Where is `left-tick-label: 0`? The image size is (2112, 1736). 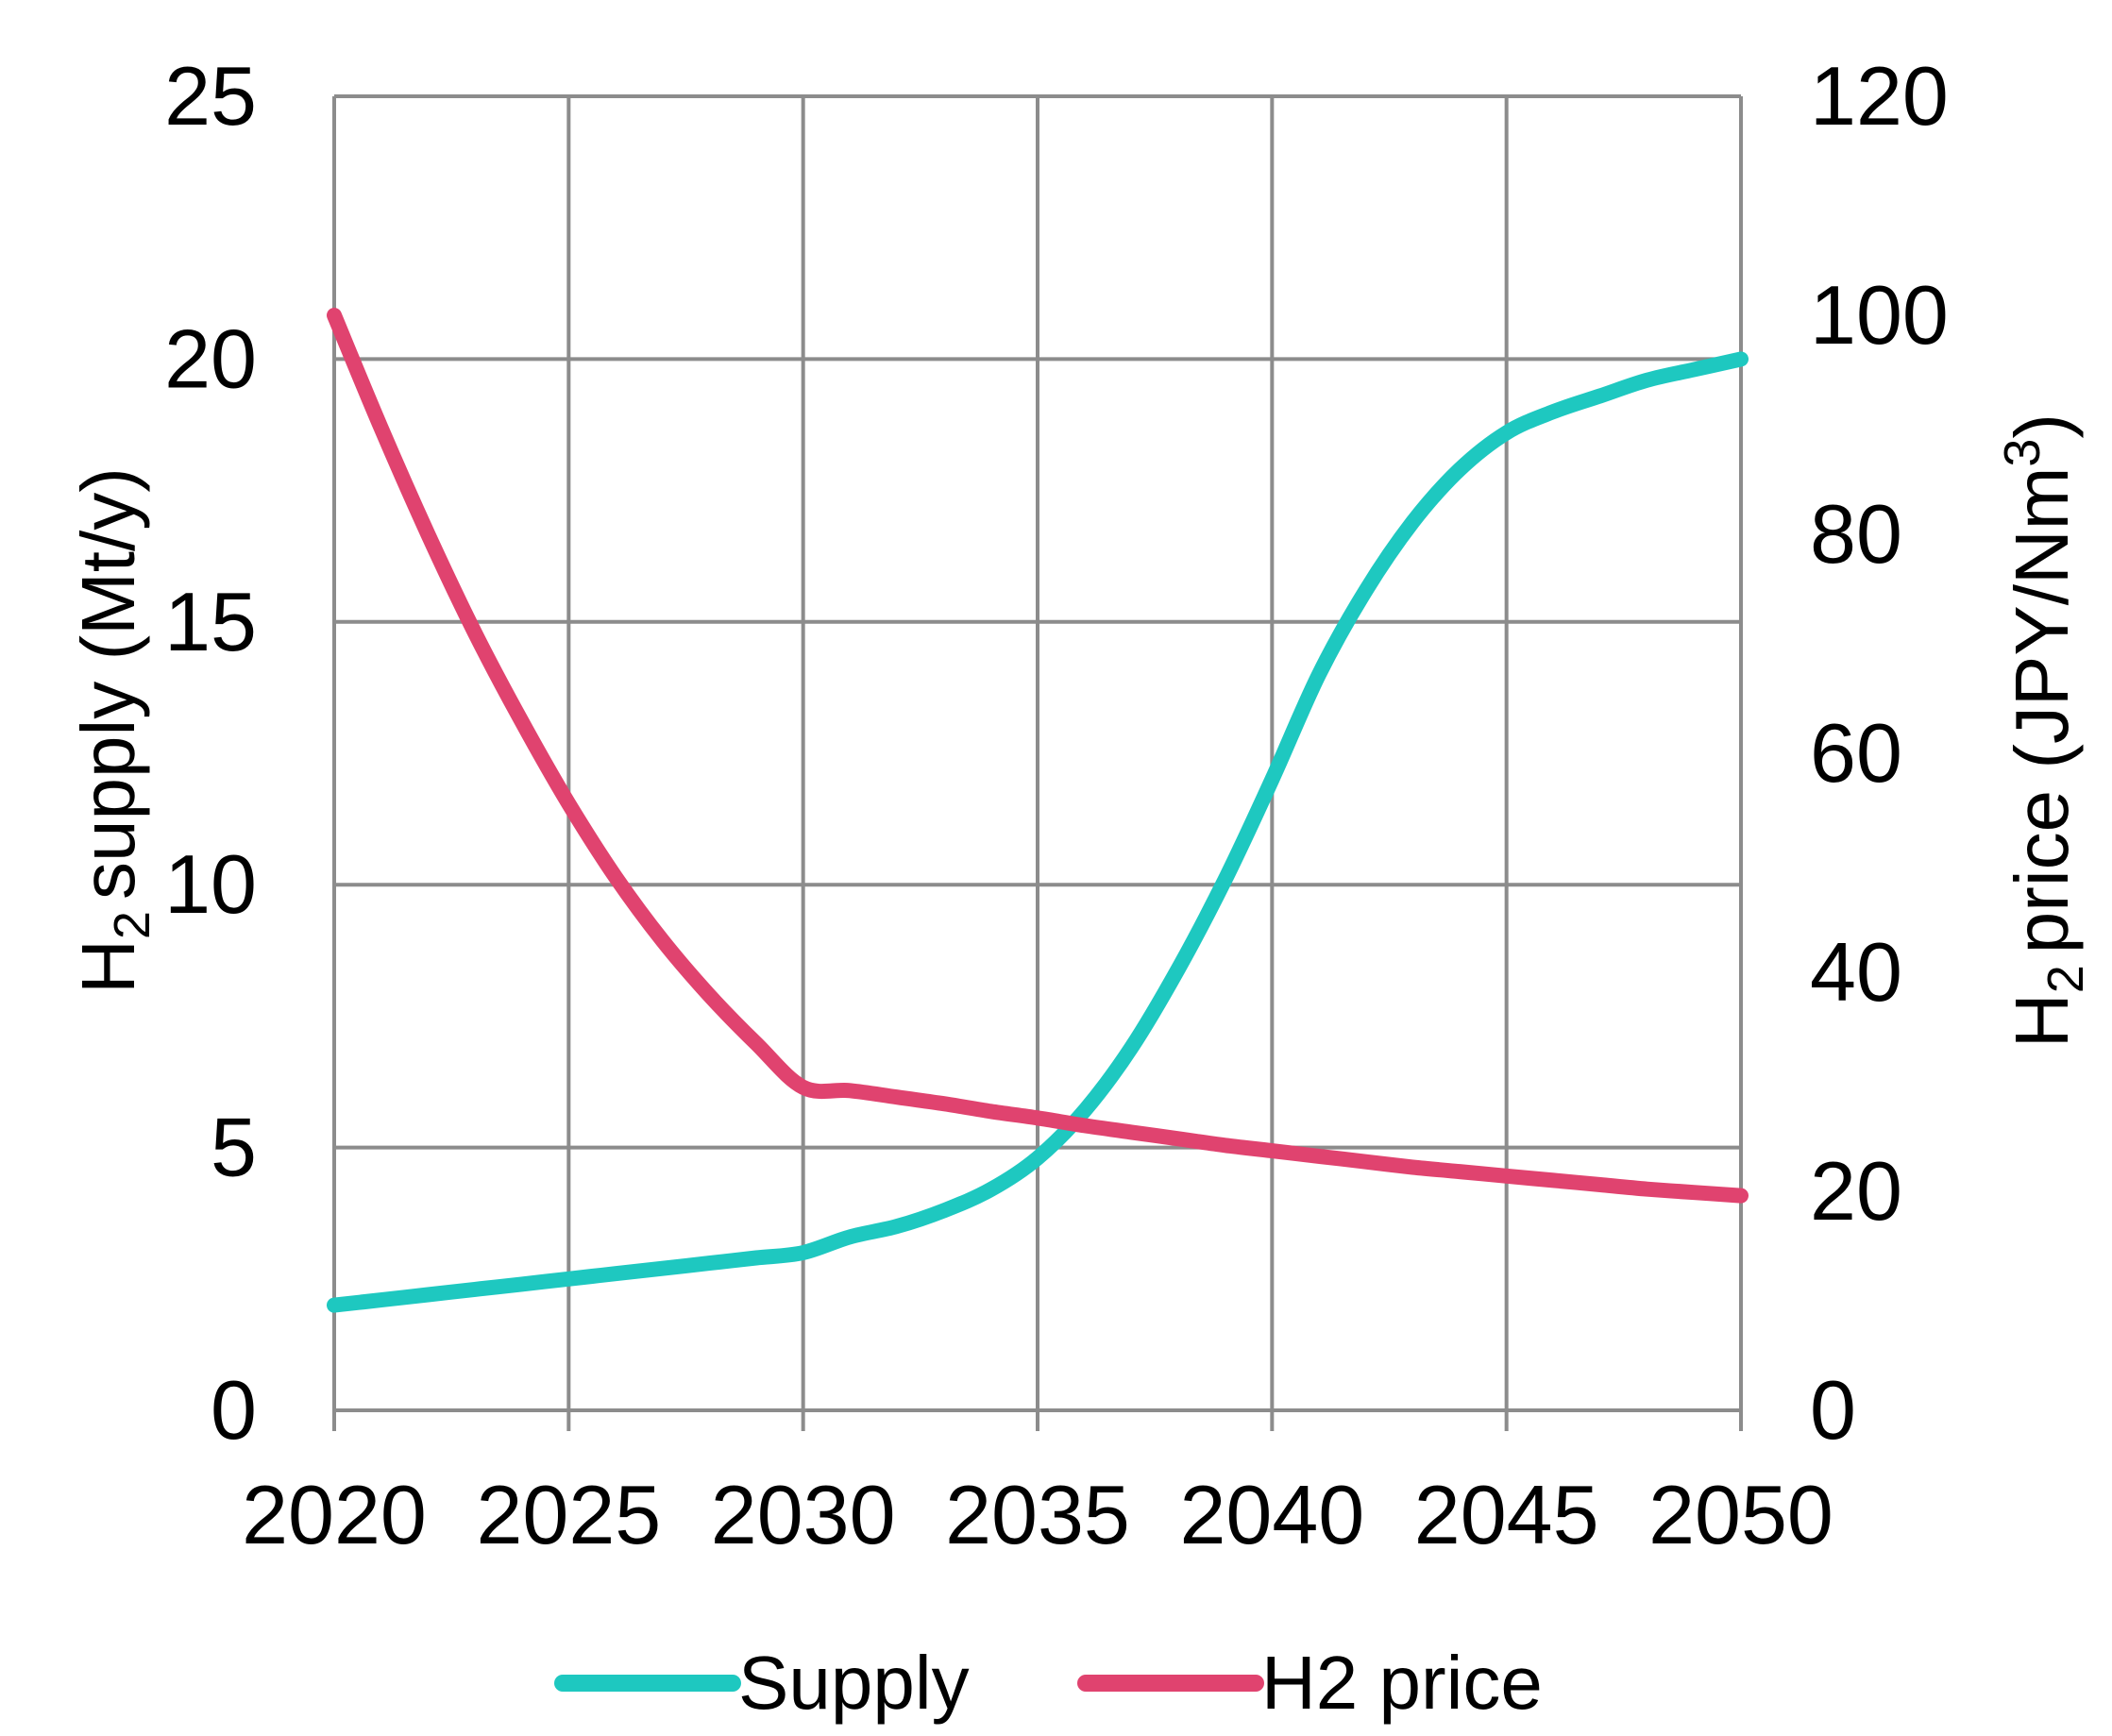 left-tick-label: 0 is located at coordinates (234, 1410).